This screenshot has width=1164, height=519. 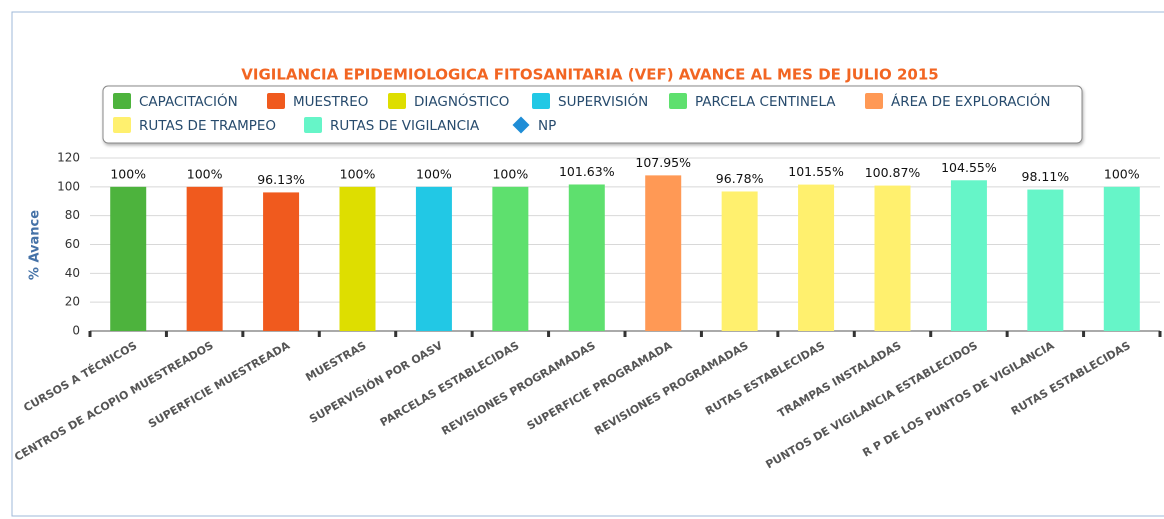 I want to click on legend-label: MUESTREO, so click(x=330, y=102).